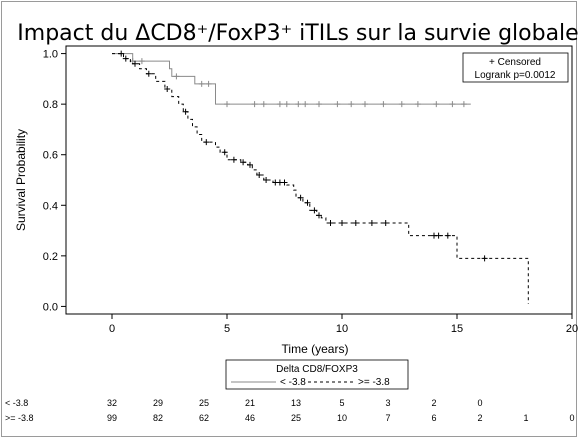 Image resolution: width=580 pixels, height=440 pixels. I want to click on legend-box, so click(317, 374).